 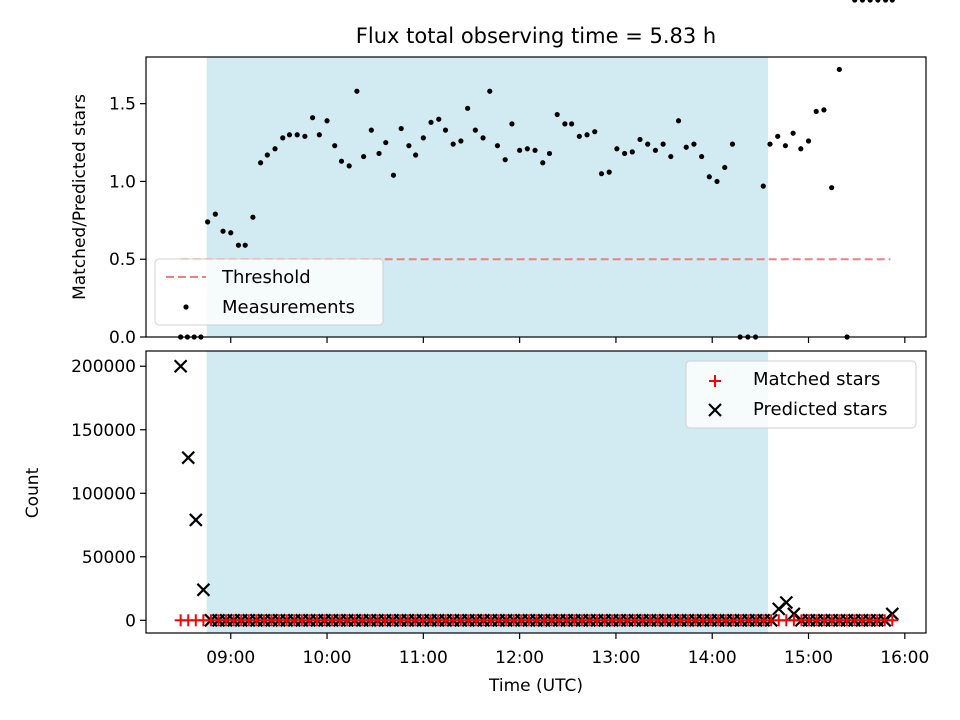 I want to click on legend-predicted-label: Predicted stars, so click(x=820, y=409).